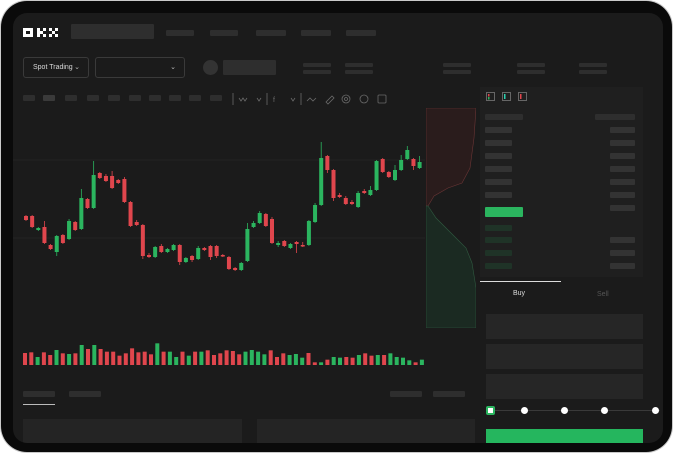 The width and height of the screenshot is (673, 453). I want to click on tab-open-orders, so click(39, 394).